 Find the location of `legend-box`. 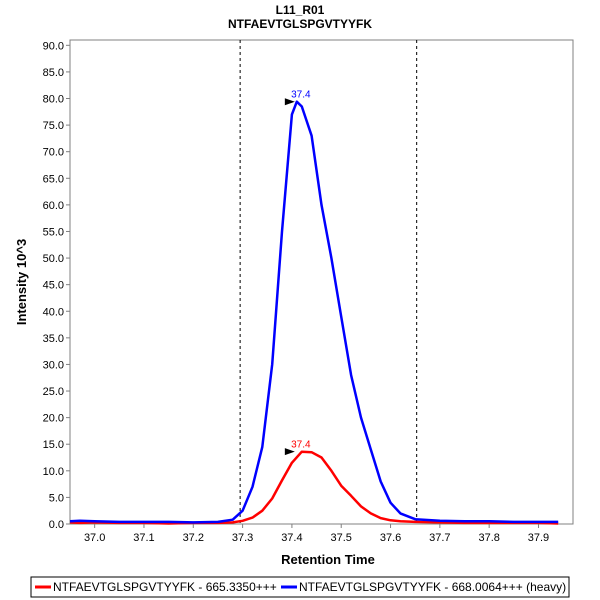

legend-box is located at coordinates (300, 587).